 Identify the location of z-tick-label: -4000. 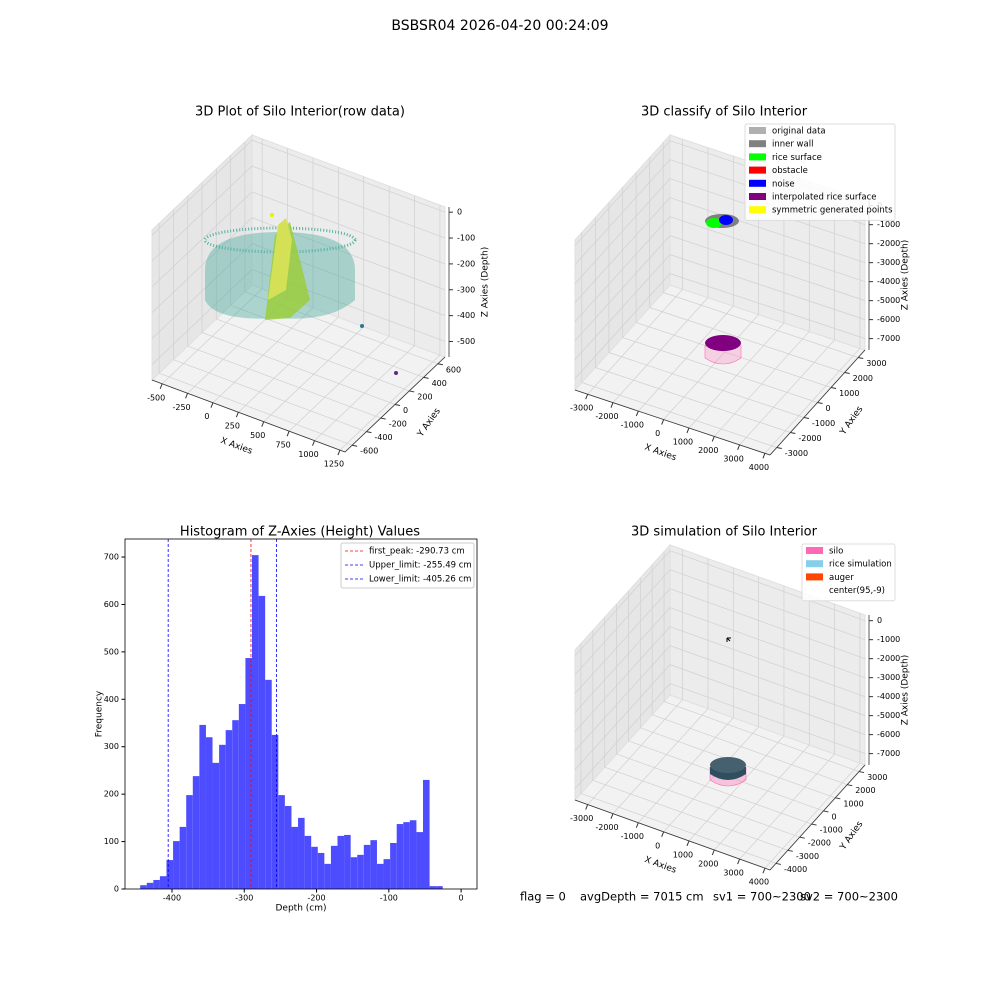
(888, 696).